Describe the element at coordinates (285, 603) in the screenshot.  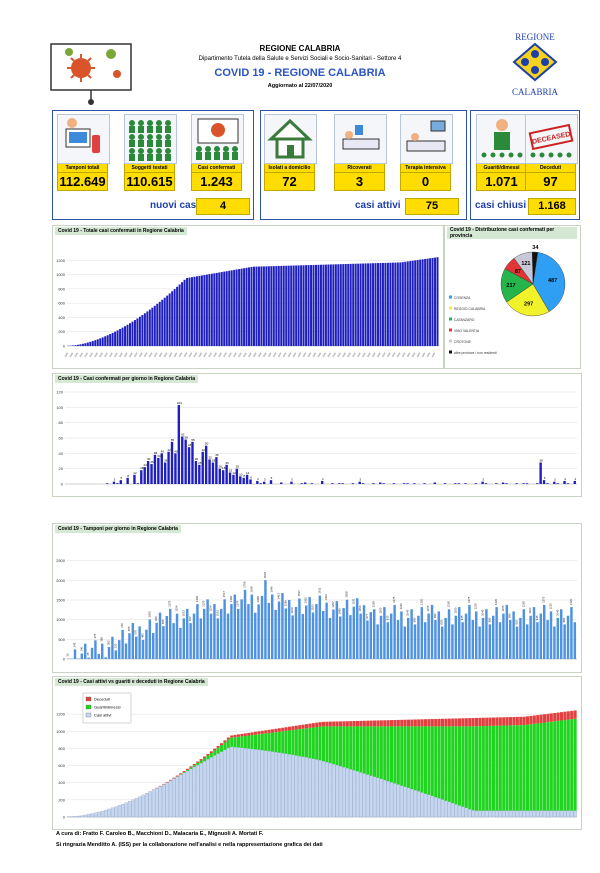
I see `bar-value-label: 1286` at that location.